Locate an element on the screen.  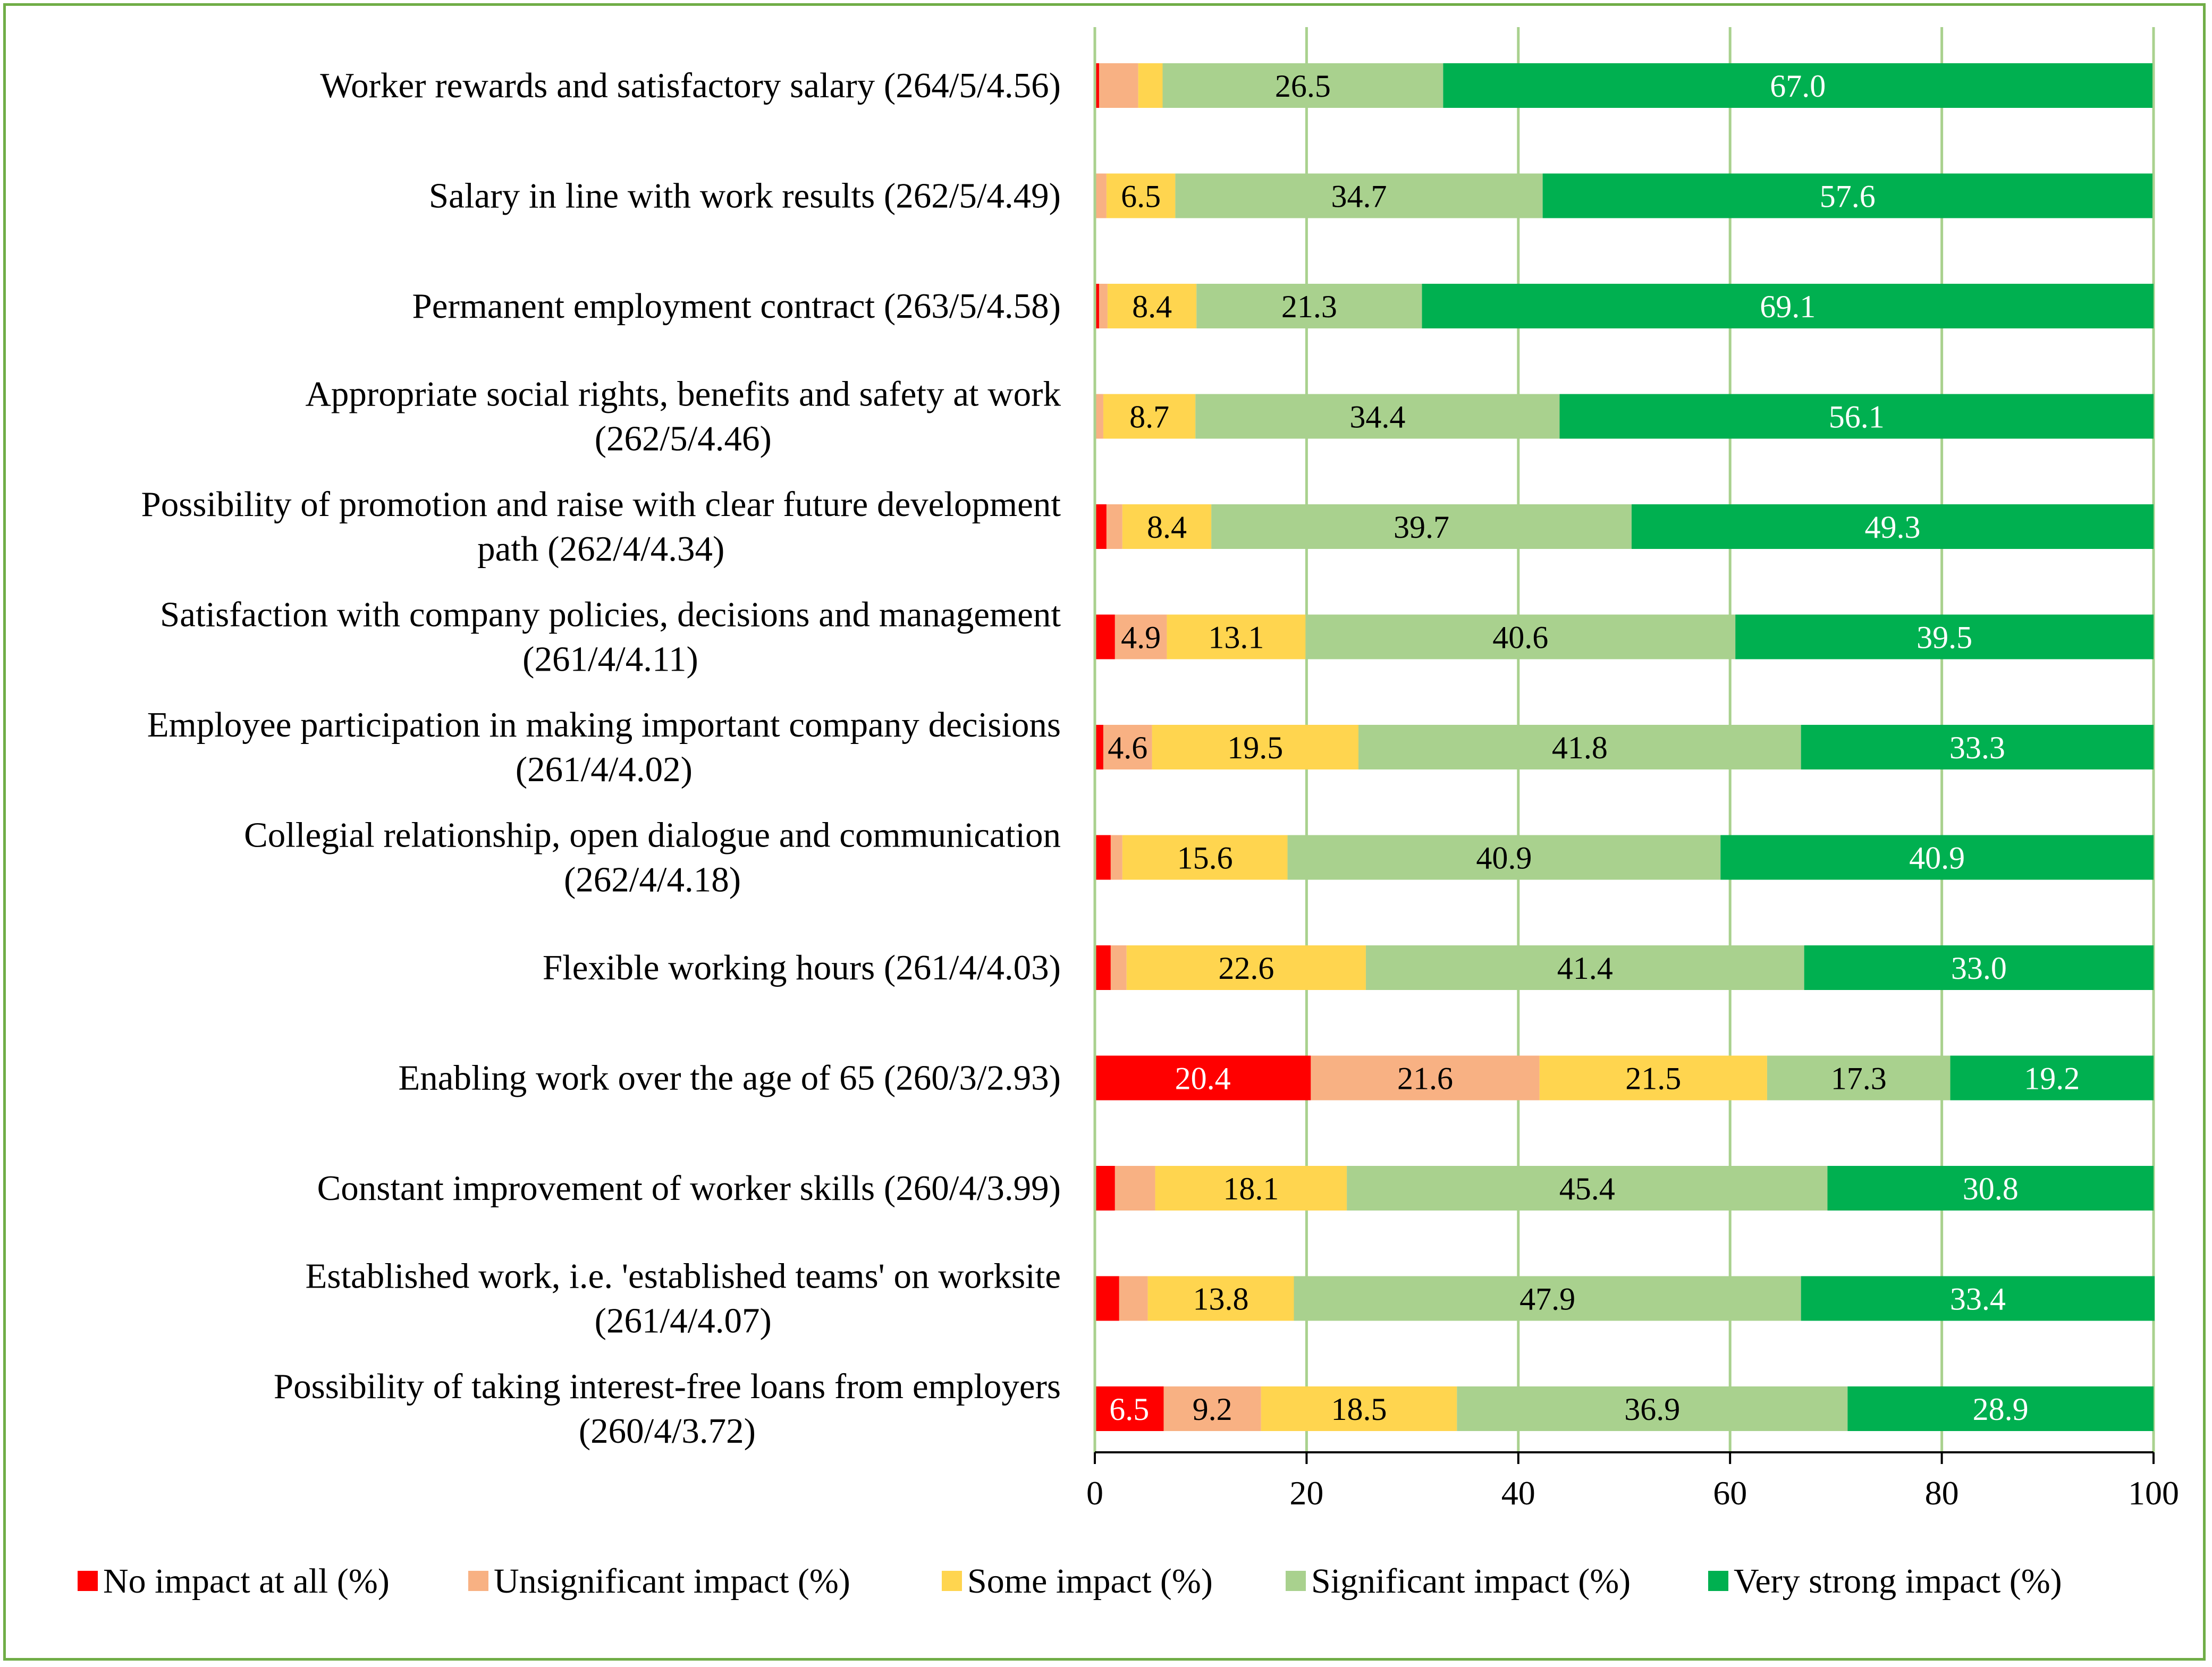
data-label: 13.8 is located at coordinates (1221, 1299).